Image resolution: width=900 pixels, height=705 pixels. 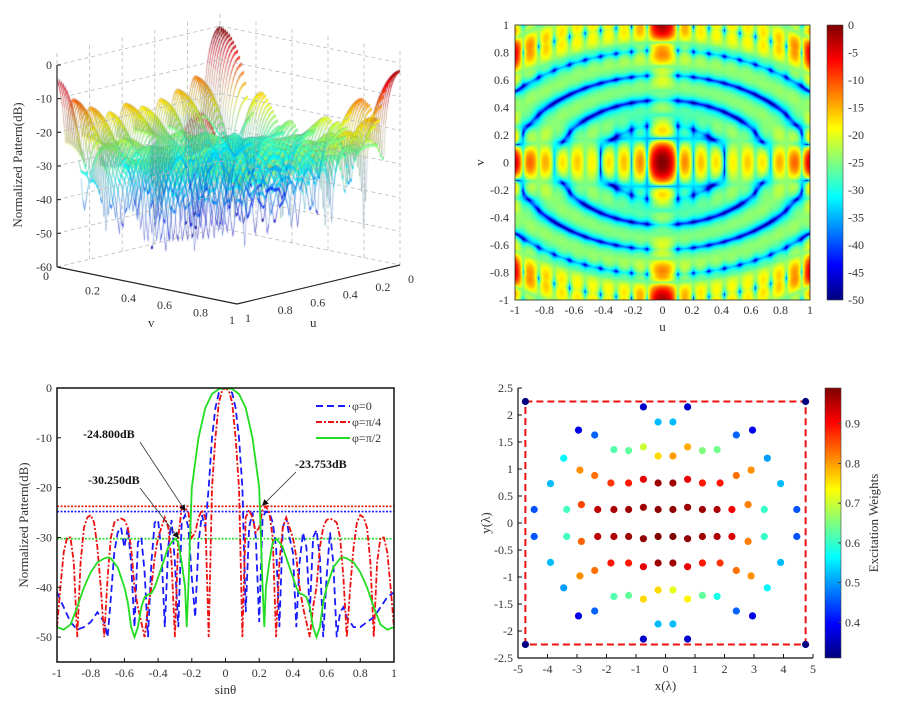 I want to click on heatmap-y-label: v, so click(x=479, y=162).